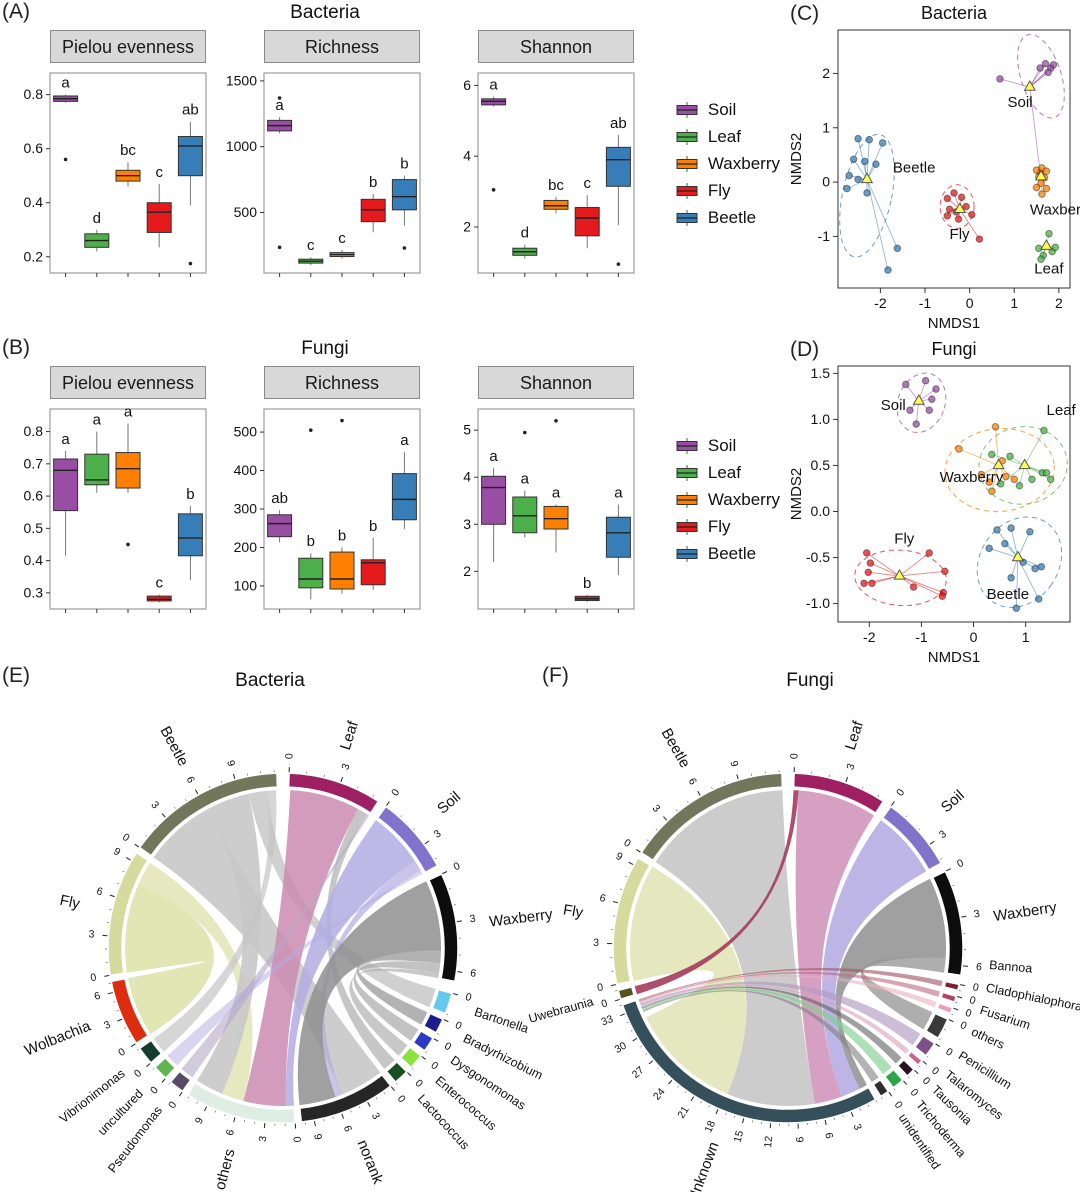 Image resolution: width=1080 pixels, height=1192 pixels. What do you see at coordinates (410, 1057) in the screenshot?
I see `sector-enterococcus` at bounding box center [410, 1057].